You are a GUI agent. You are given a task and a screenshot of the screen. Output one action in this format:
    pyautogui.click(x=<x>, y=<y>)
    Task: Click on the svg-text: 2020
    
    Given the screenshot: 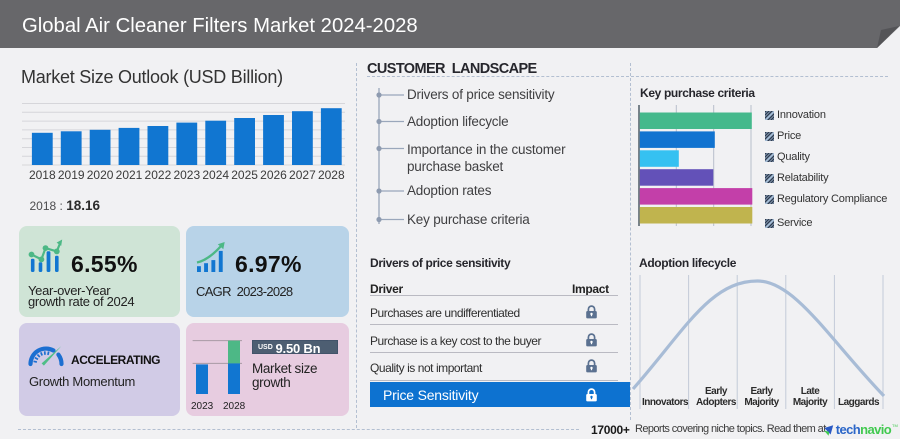 What is the action you would take?
    pyautogui.click(x=100, y=175)
    